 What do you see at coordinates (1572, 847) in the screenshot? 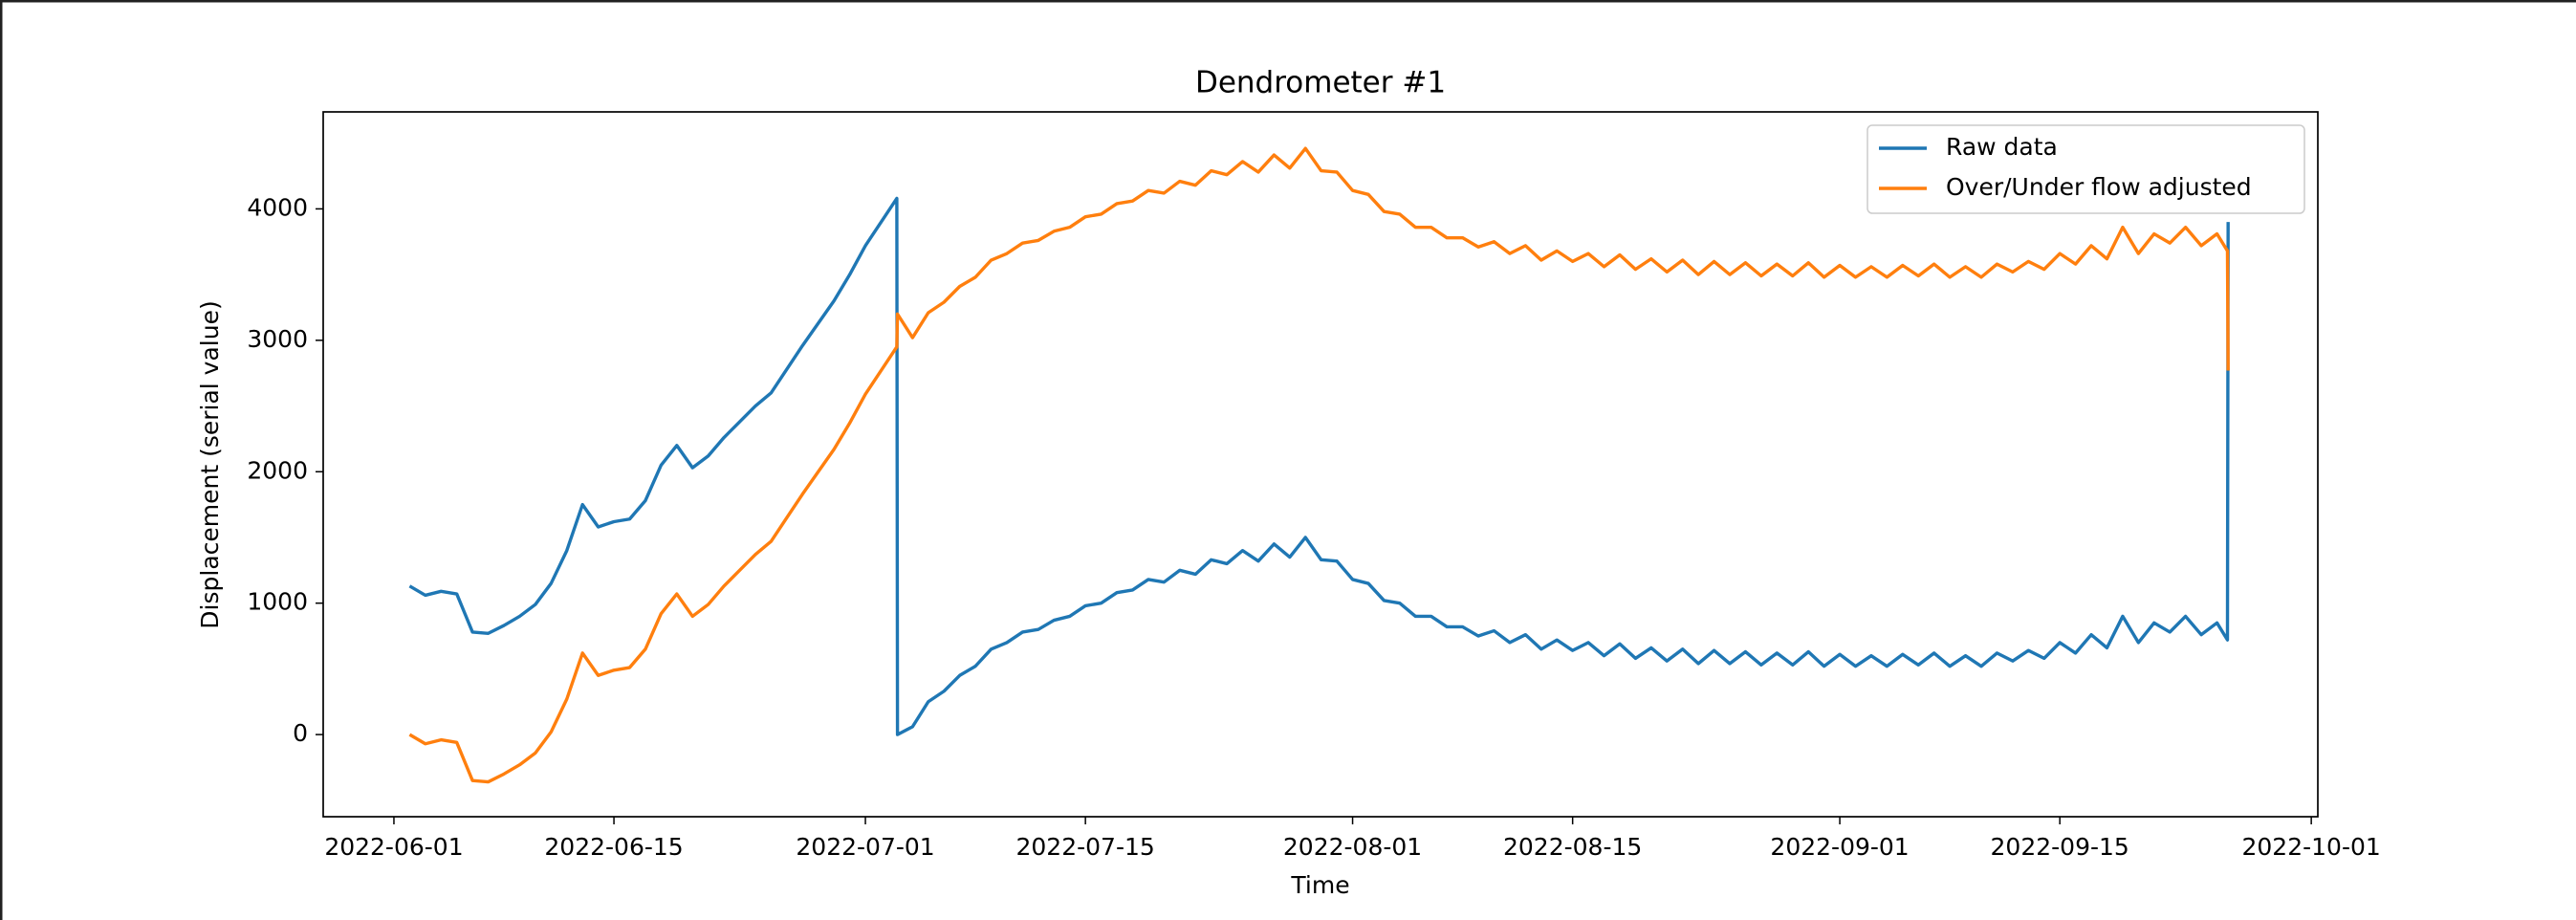
I see `x-tick-label: 2022-08-15` at bounding box center [1572, 847].